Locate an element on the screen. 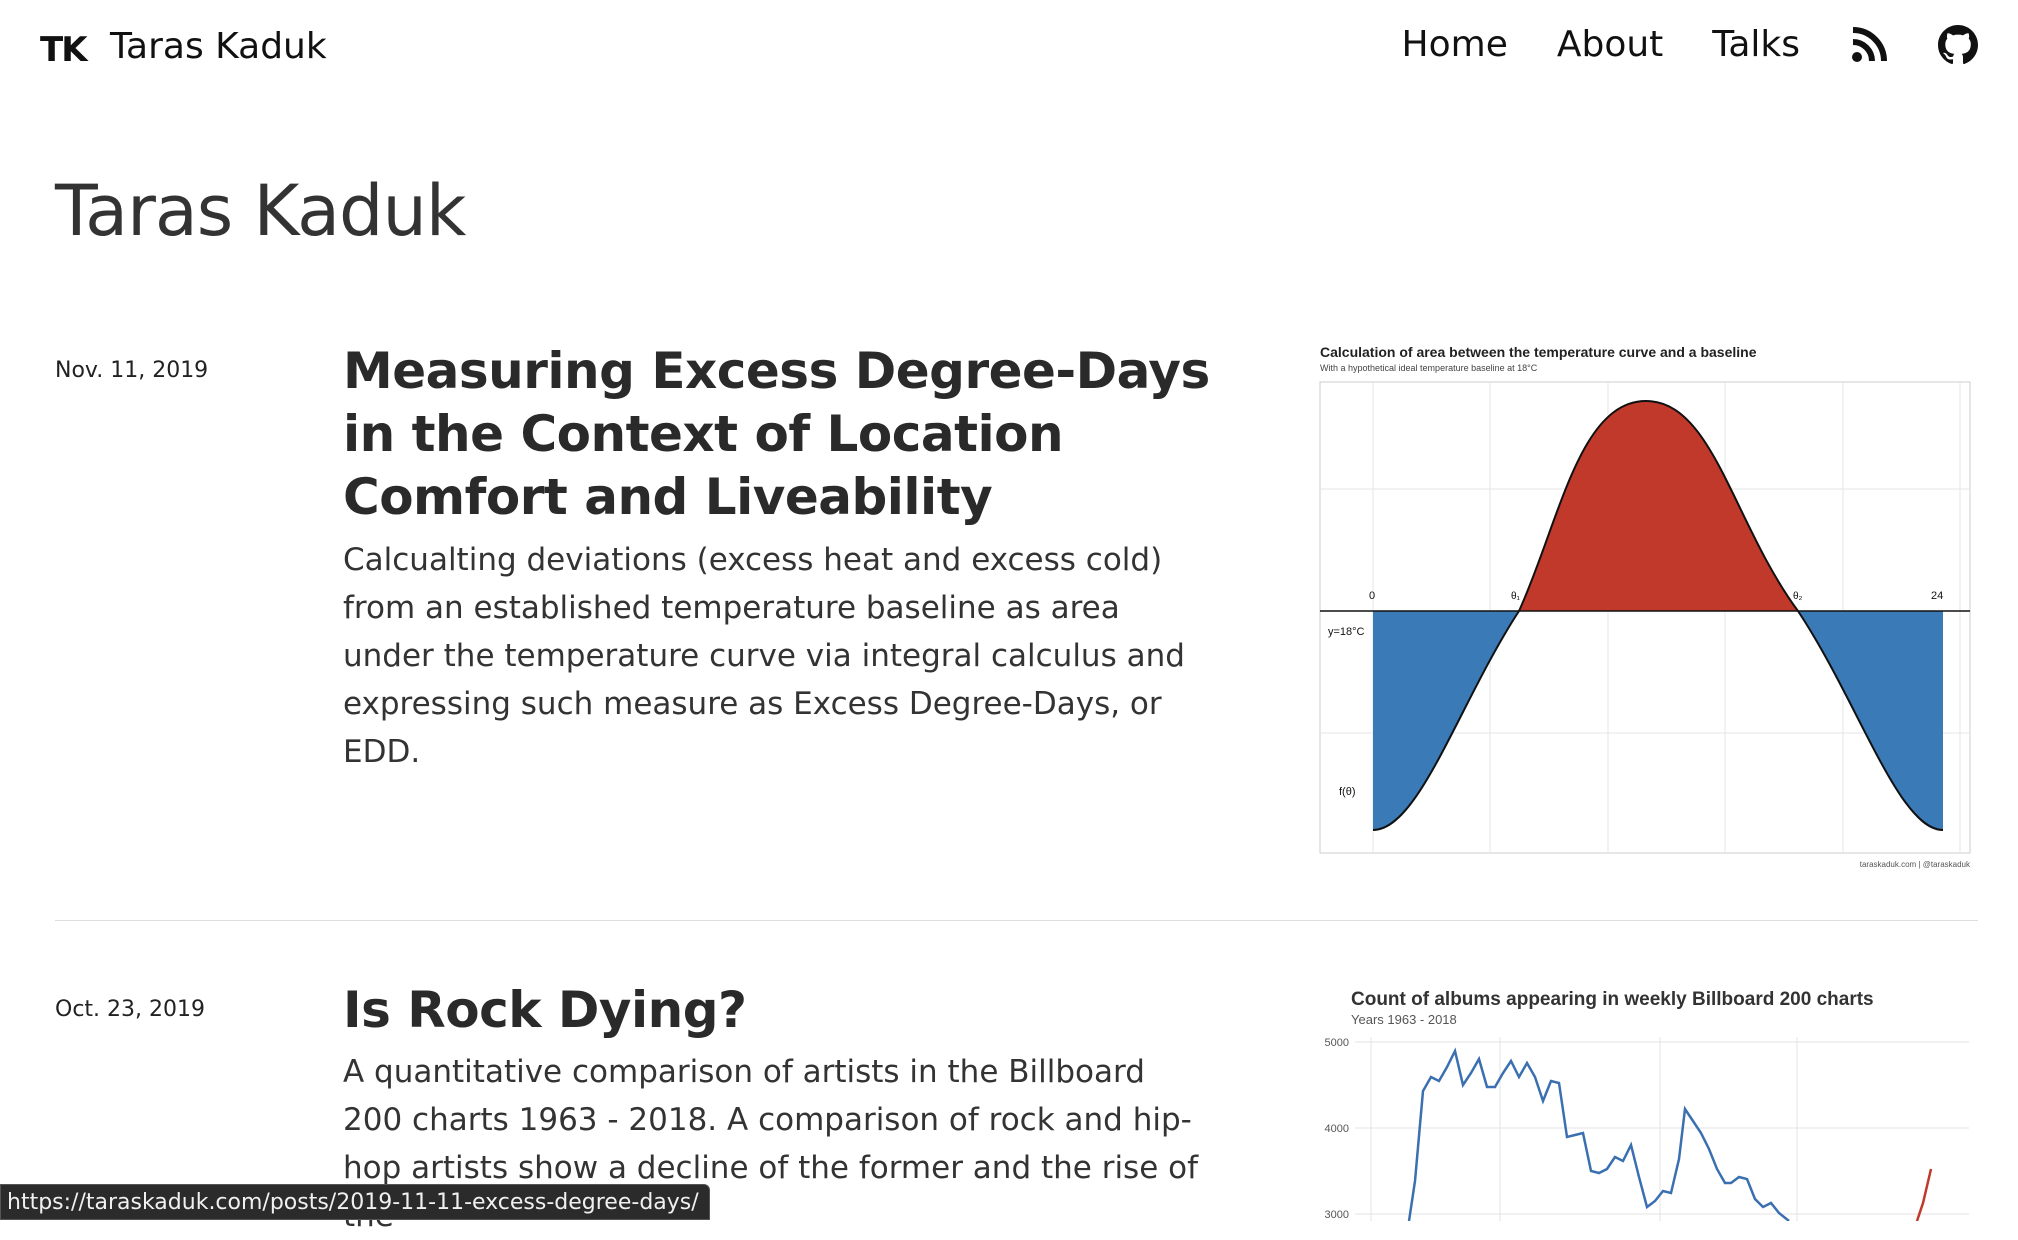 The image size is (2018, 1240). site-name-link: Taras Kaduk is located at coordinates (218, 46).